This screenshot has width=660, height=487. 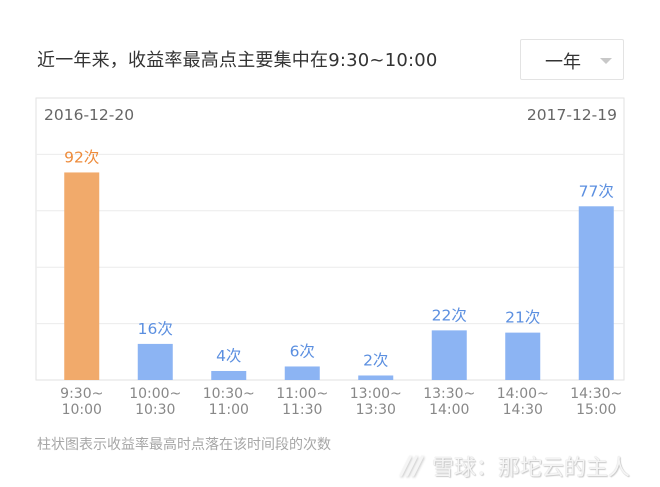 I want to click on chart-headline: 近一年来，收益率最高点主要集中在9:30~10:00, so click(x=237, y=60).